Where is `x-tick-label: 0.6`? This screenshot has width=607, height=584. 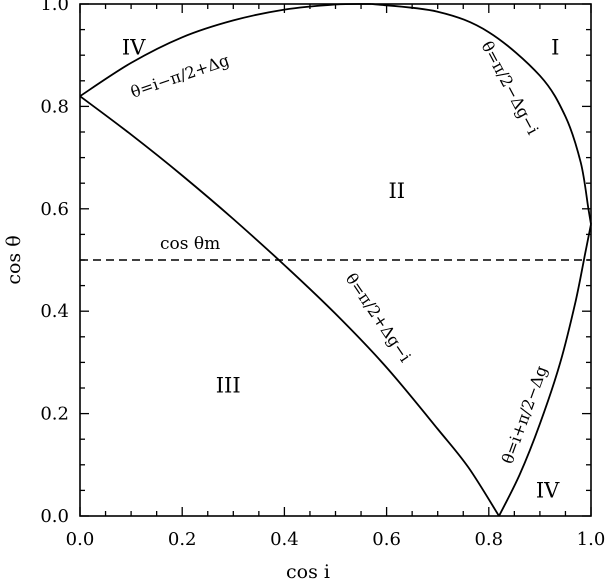 x-tick-label: 0.6 is located at coordinates (386, 539).